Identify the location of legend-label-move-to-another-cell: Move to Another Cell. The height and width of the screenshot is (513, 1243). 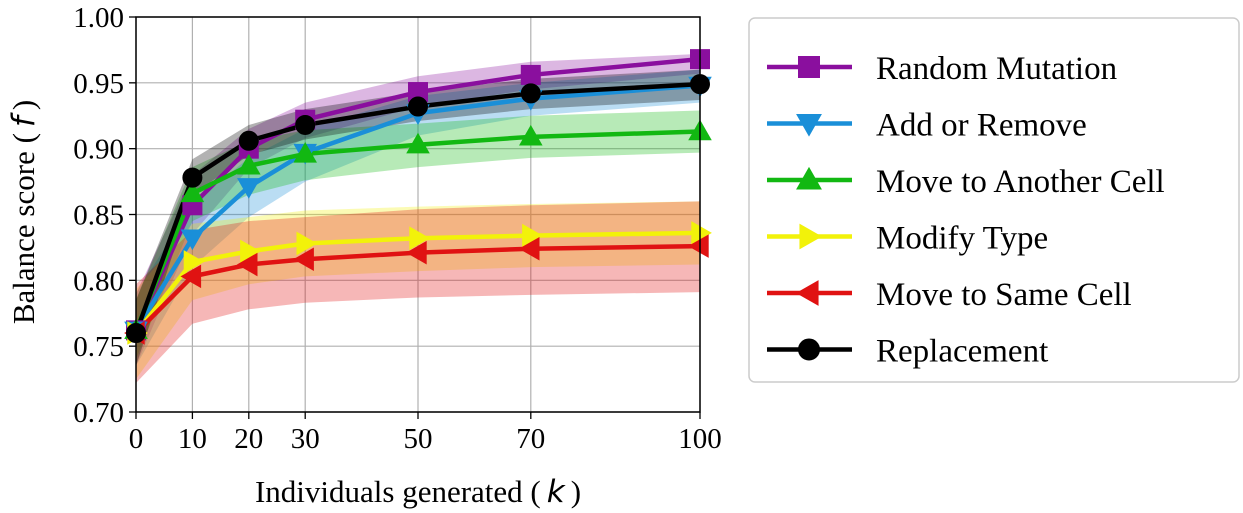
(1020, 182).